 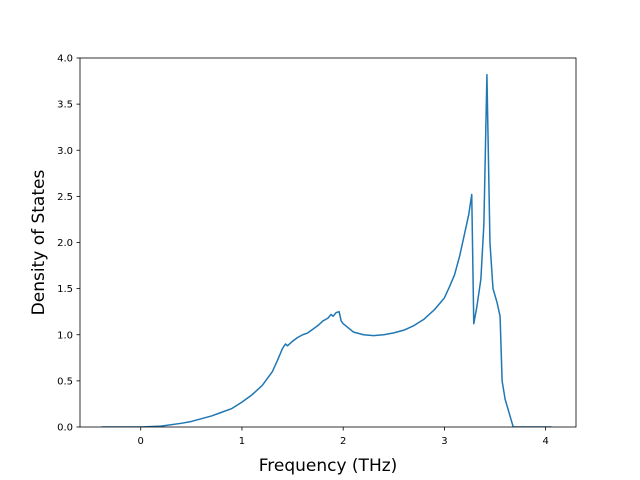 I want to click on y-tick-label: 1.0, so click(x=65, y=335).